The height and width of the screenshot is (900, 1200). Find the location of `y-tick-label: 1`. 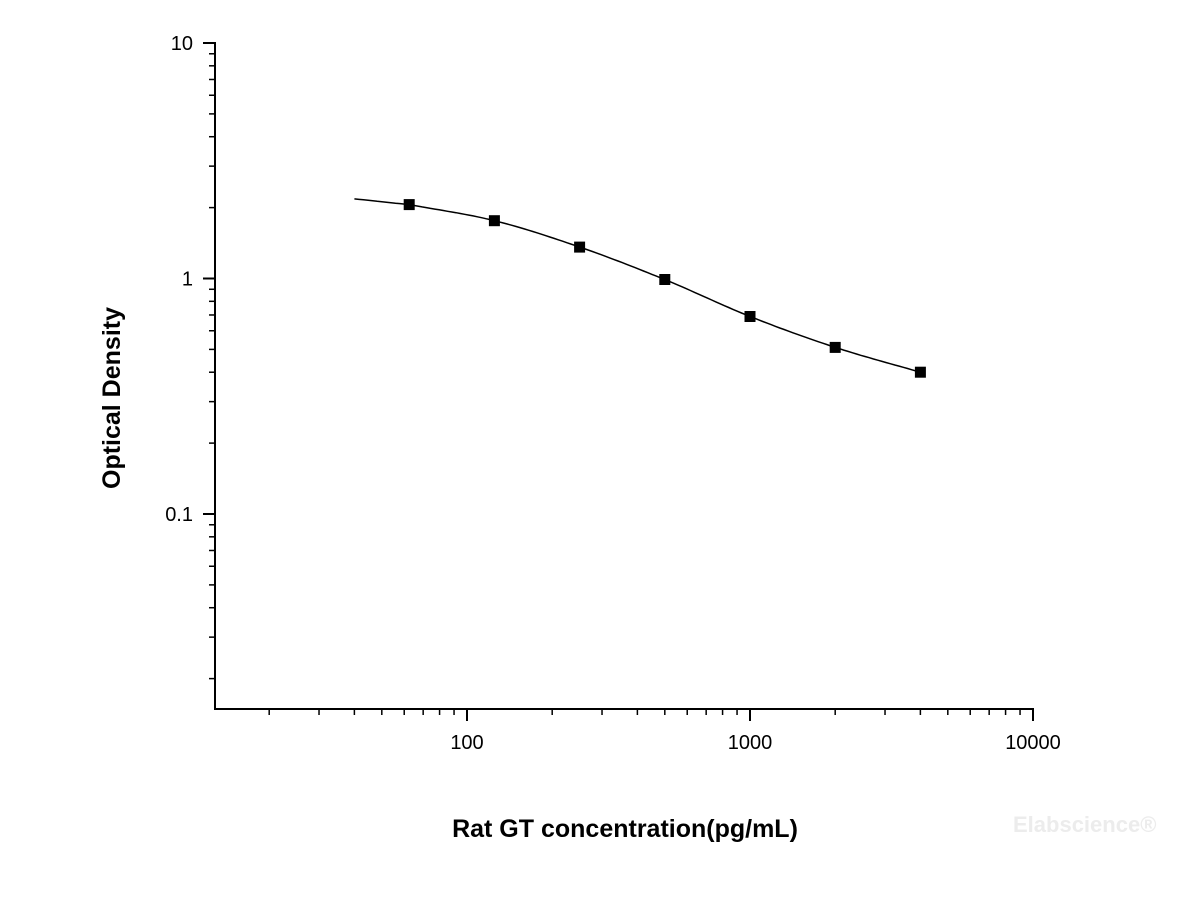

y-tick-label: 1 is located at coordinates (187, 280).